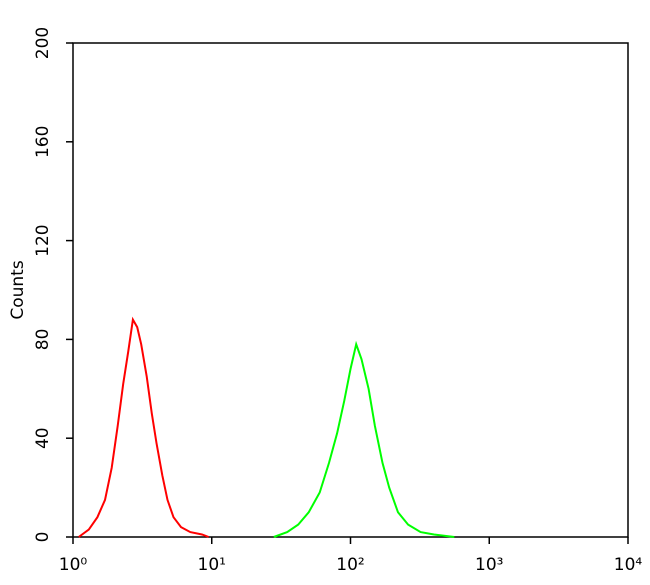 This screenshot has width=650, height=585. I want to click on y-tick-label: 80, so click(43, 340).